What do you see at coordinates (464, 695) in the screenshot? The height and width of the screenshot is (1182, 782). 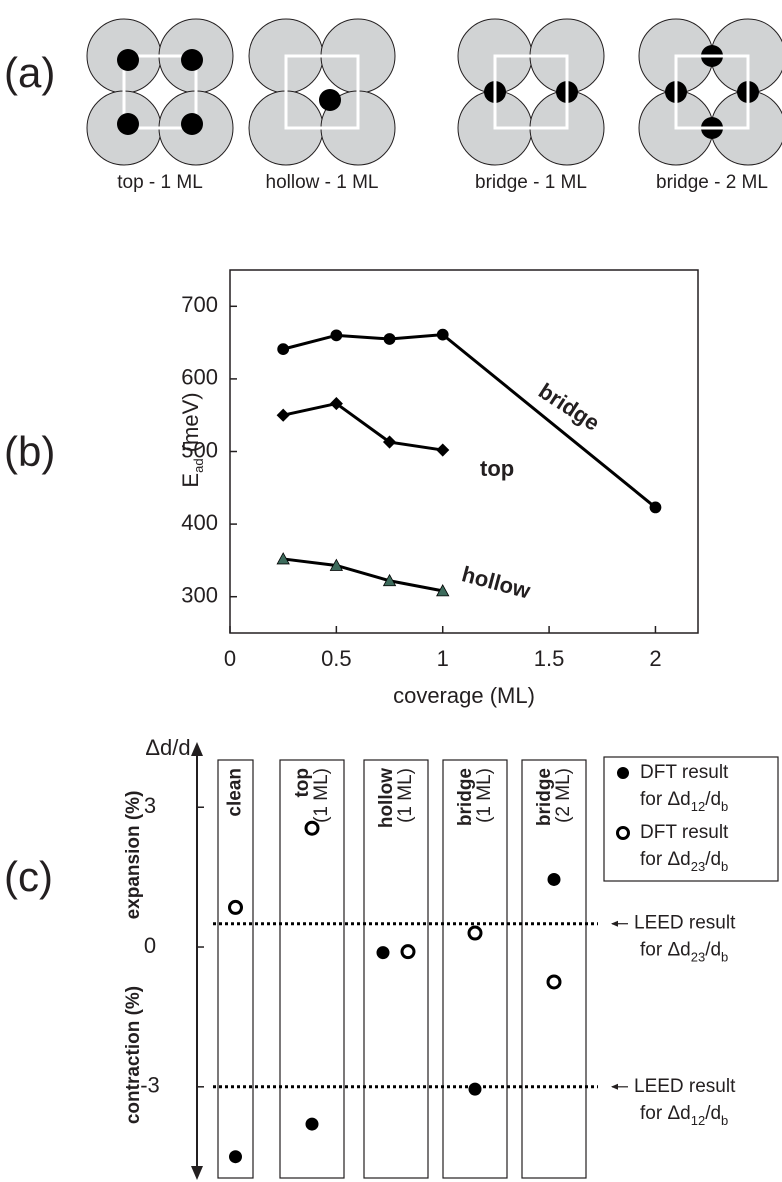 I see `x-axis-label: coverage (ML)` at bounding box center [464, 695].